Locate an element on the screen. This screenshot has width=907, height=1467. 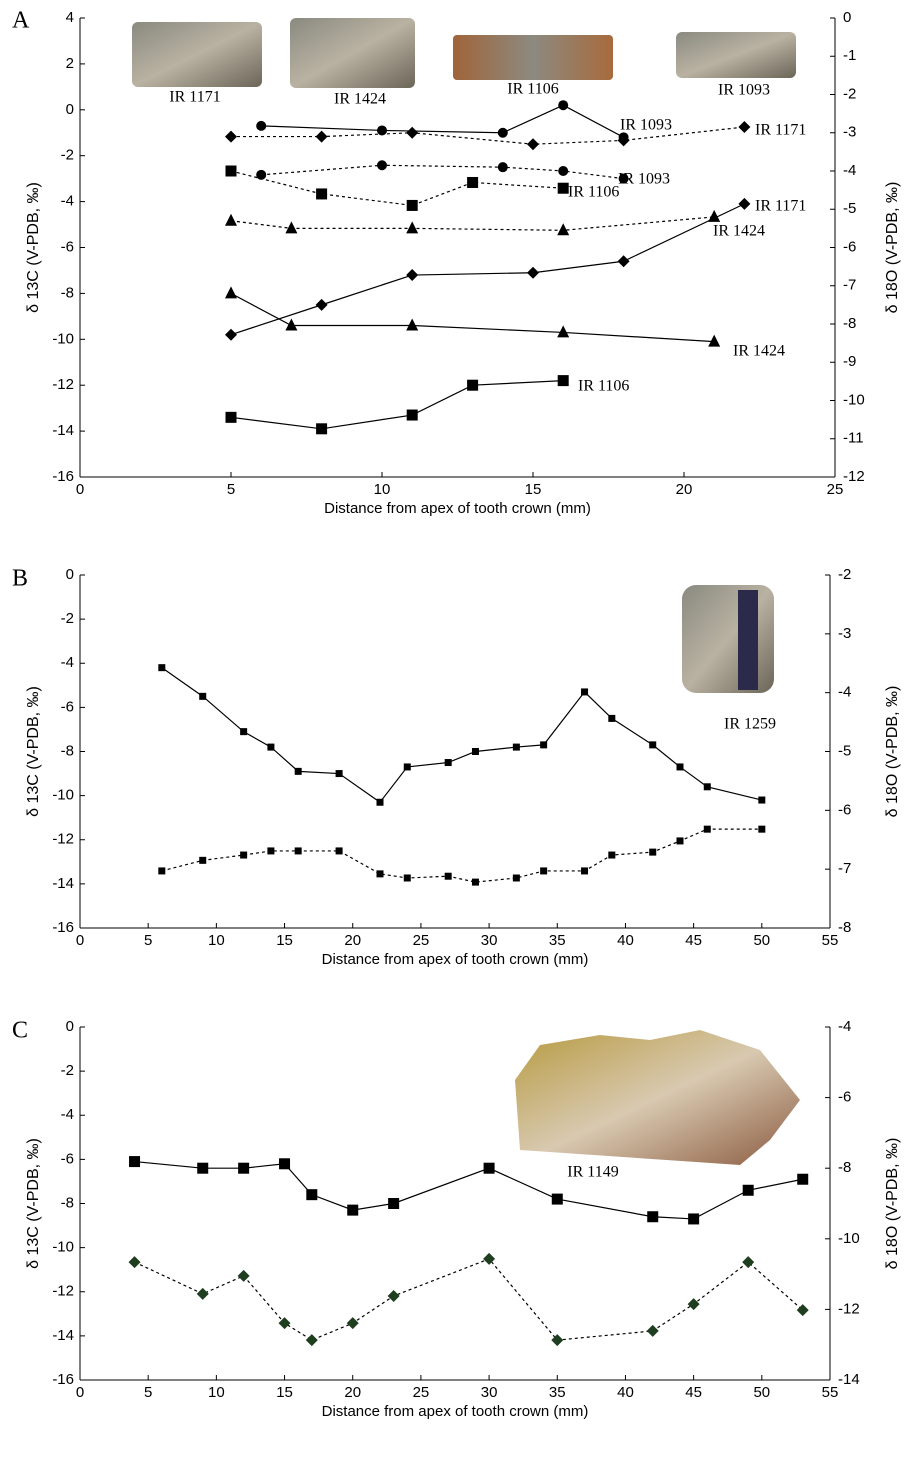
x-tick-label: 20 is located at coordinates (352, 1392).